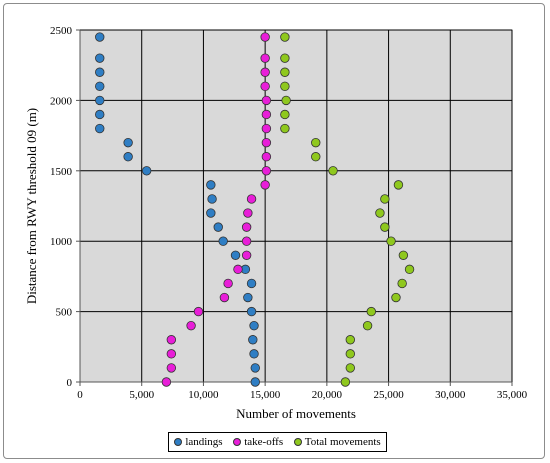 This screenshot has height=463, width=550. What do you see at coordinates (80, 395) in the screenshot?
I see `x-tick-label: 0` at bounding box center [80, 395].